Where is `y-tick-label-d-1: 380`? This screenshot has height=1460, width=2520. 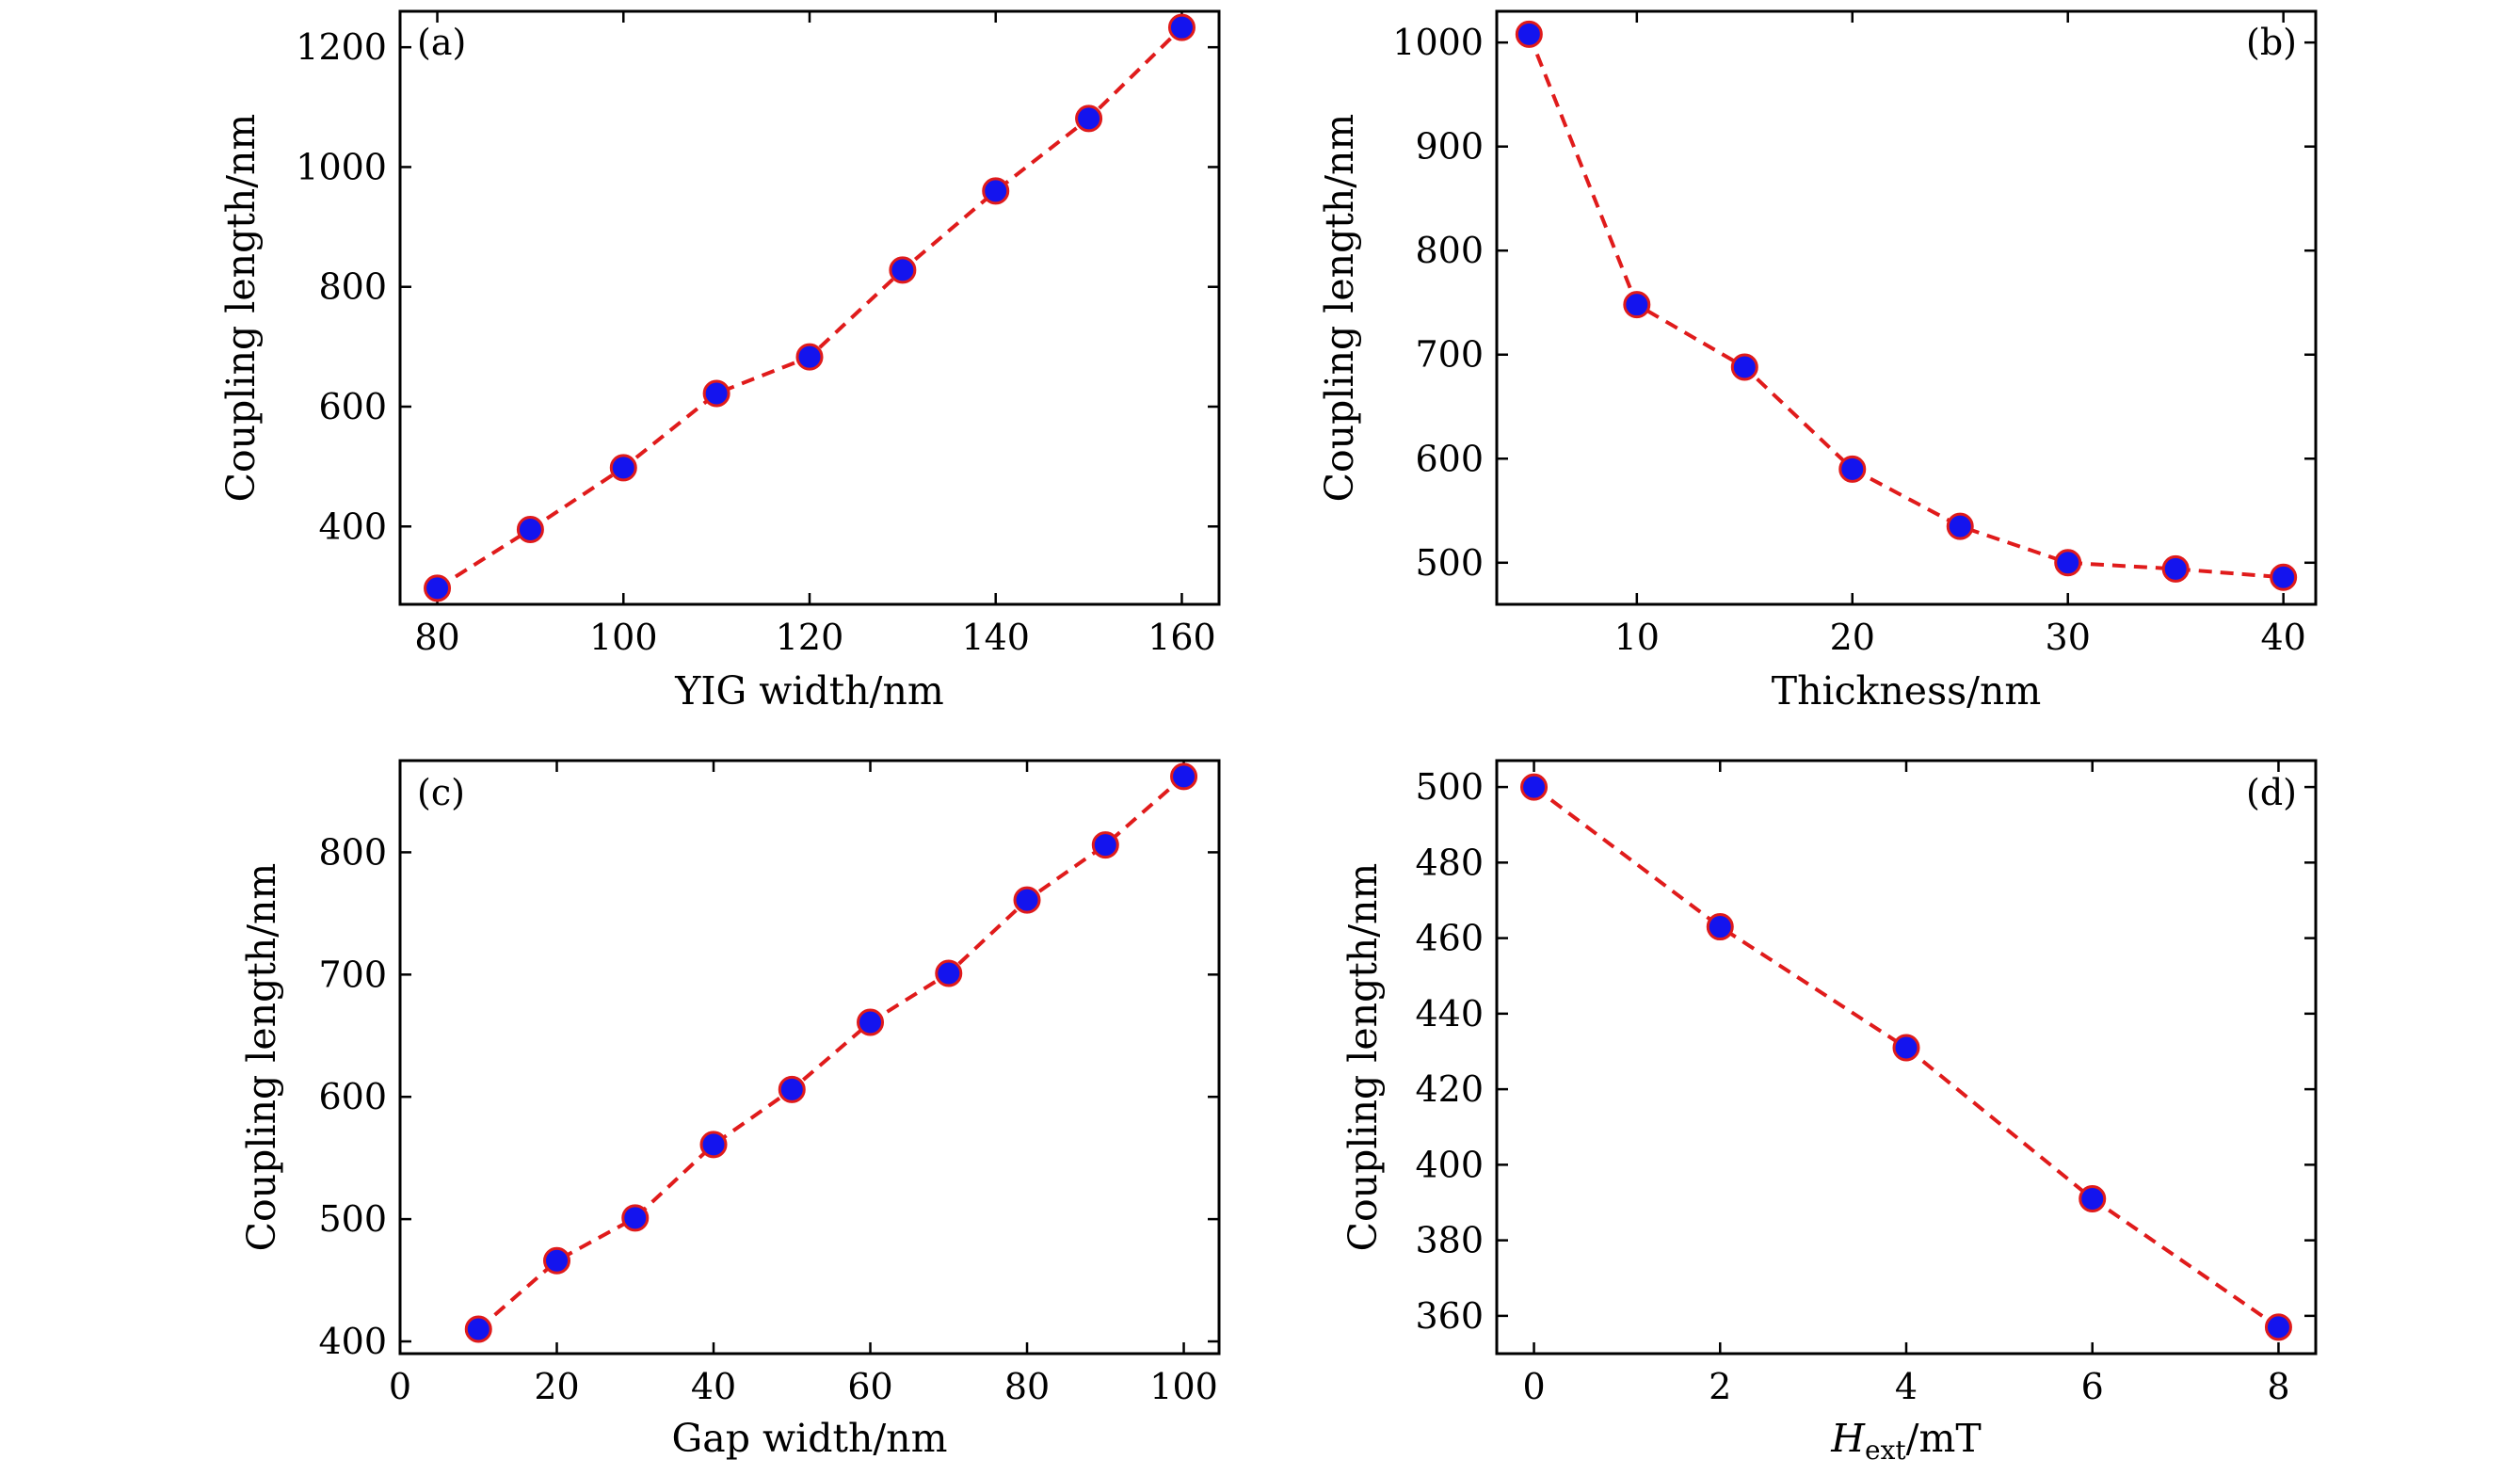
y-tick-label-d-1: 380 is located at coordinates (1449, 1240).